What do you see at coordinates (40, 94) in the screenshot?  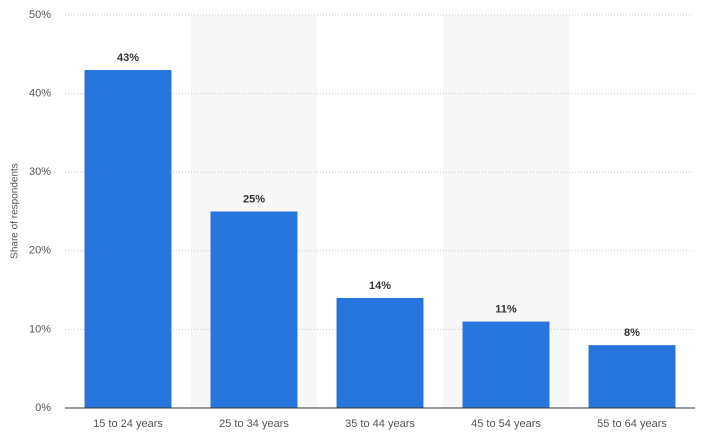 I see `y-tick-label: 40%` at bounding box center [40, 94].